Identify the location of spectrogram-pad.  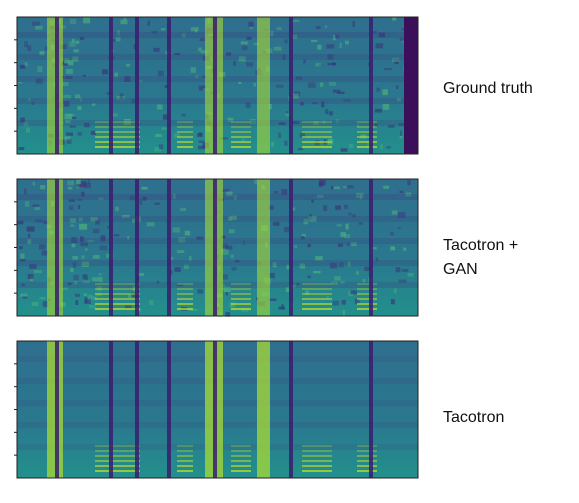
(411, 85).